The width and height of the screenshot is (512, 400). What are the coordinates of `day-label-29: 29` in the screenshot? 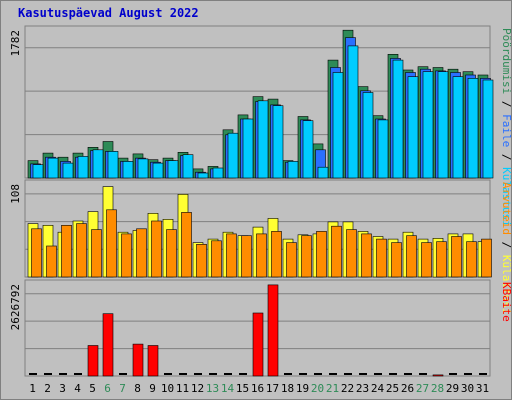 It's located at (452, 388).